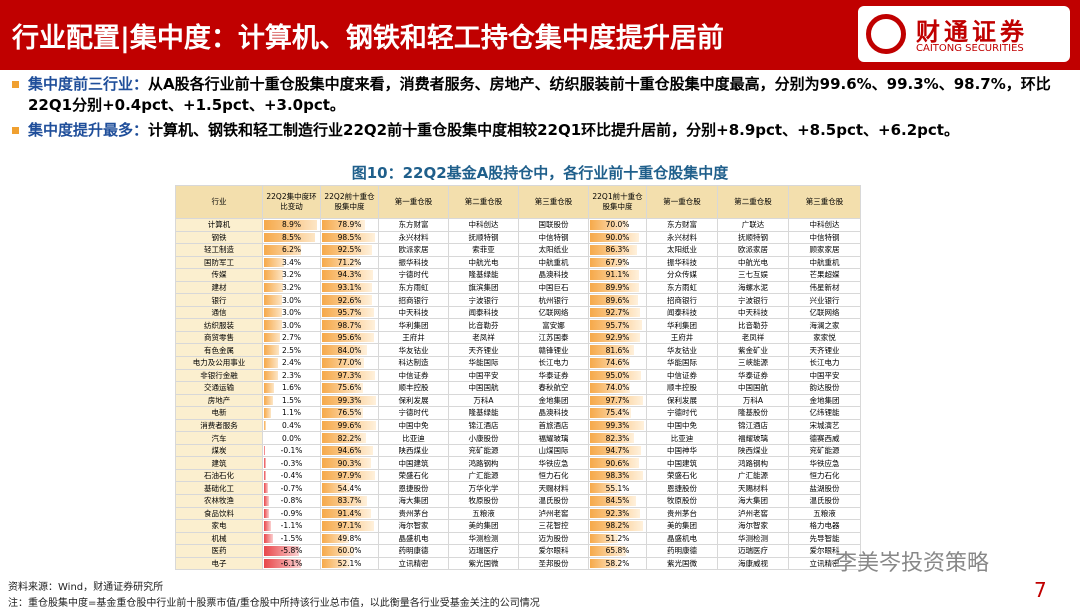  I want to click on cell-text: 亿纬锂能, so click(824, 413).